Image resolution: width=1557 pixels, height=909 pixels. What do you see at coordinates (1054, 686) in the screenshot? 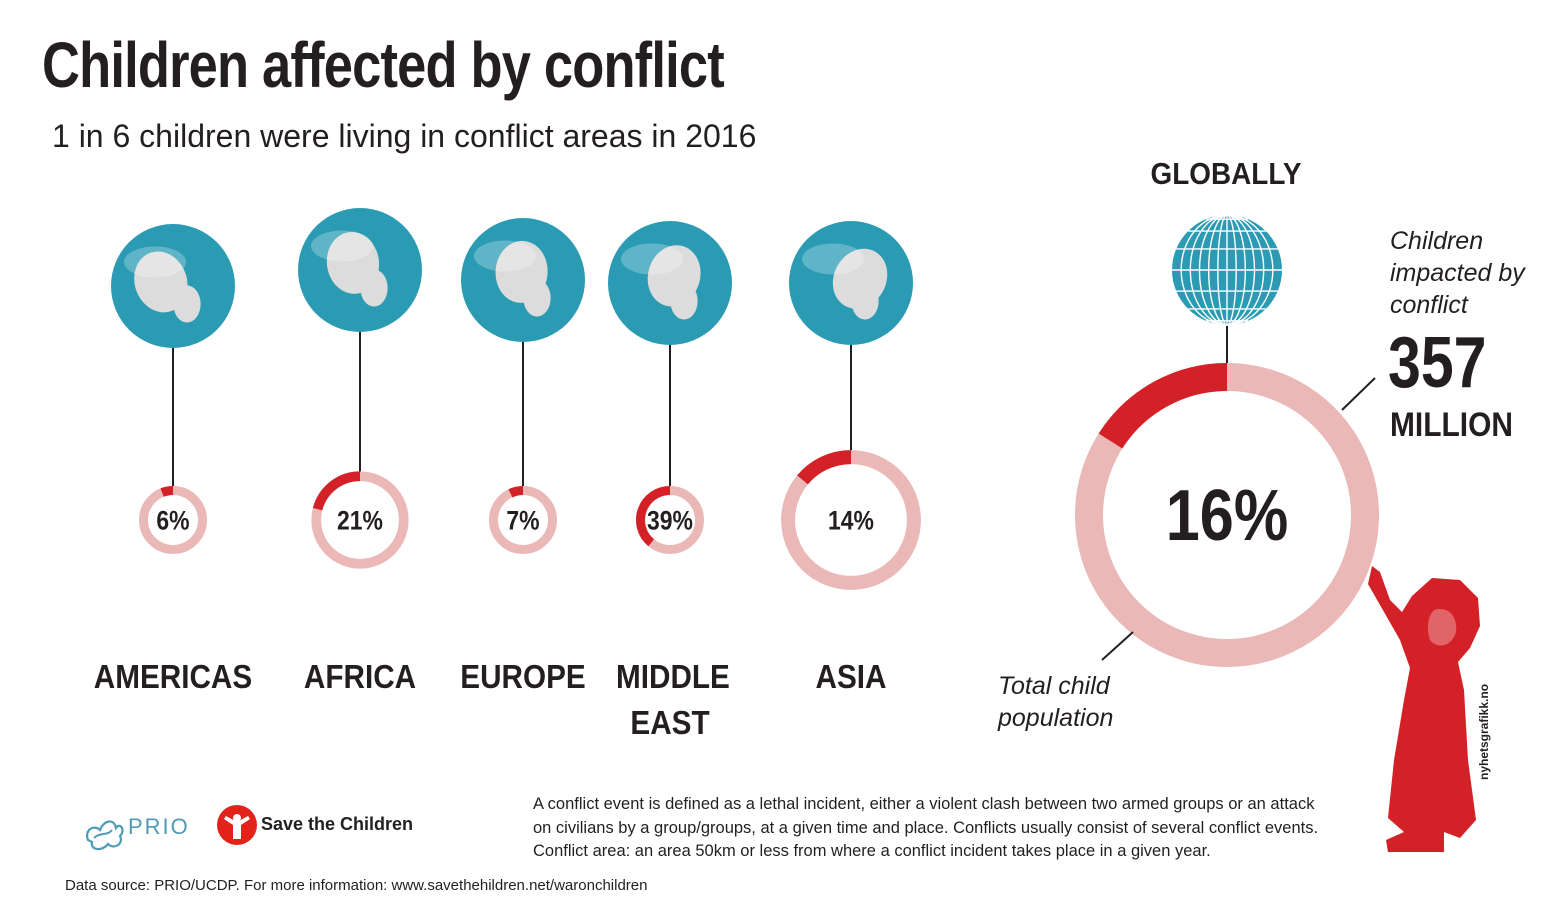
I see `callout-total-line: Total child` at bounding box center [1054, 686].